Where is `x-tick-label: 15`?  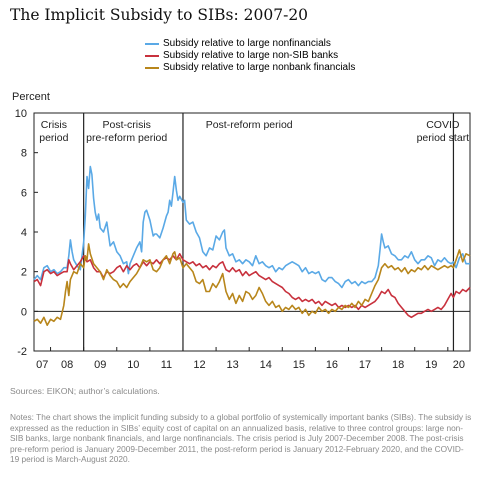 x-tick-label: 15 is located at coordinates (299, 365).